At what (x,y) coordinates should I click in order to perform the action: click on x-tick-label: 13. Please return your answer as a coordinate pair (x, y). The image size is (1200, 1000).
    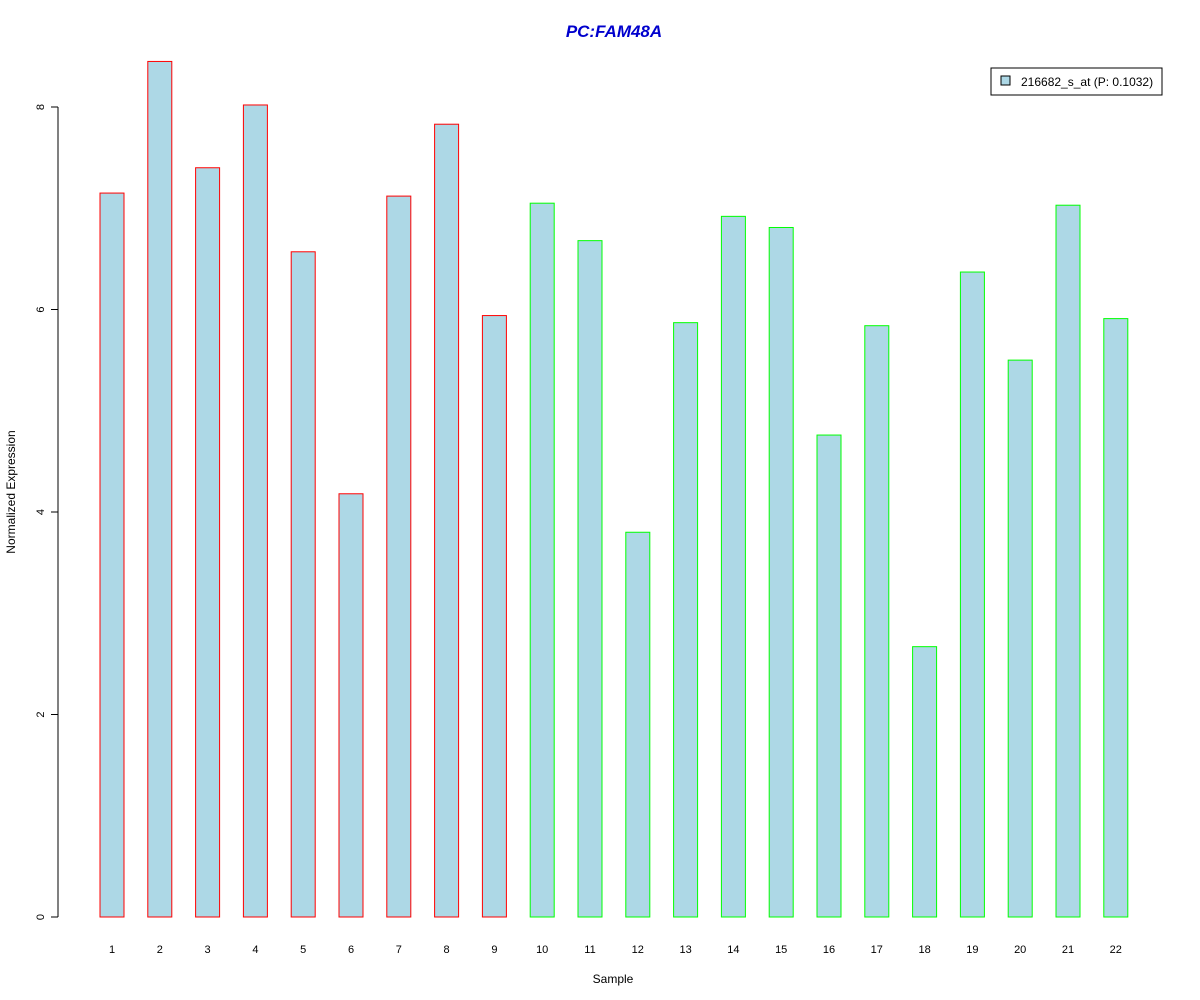
    Looking at the image, I should click on (685, 950).